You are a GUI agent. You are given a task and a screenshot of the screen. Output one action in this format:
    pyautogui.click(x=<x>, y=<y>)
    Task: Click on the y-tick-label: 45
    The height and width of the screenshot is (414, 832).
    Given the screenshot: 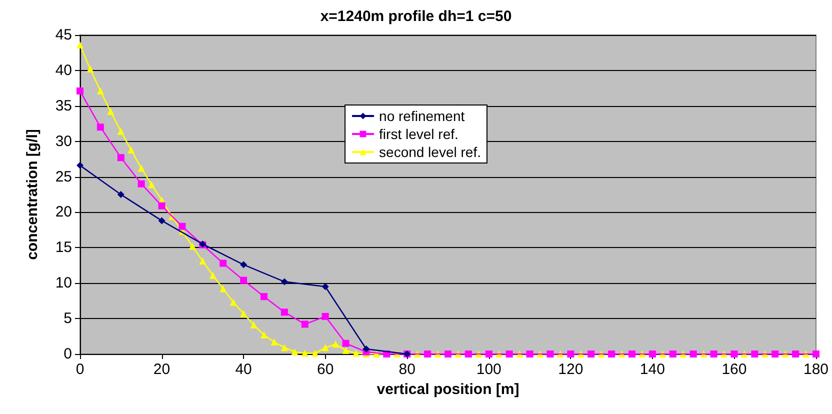 What is the action you would take?
    pyautogui.click(x=63, y=35)
    